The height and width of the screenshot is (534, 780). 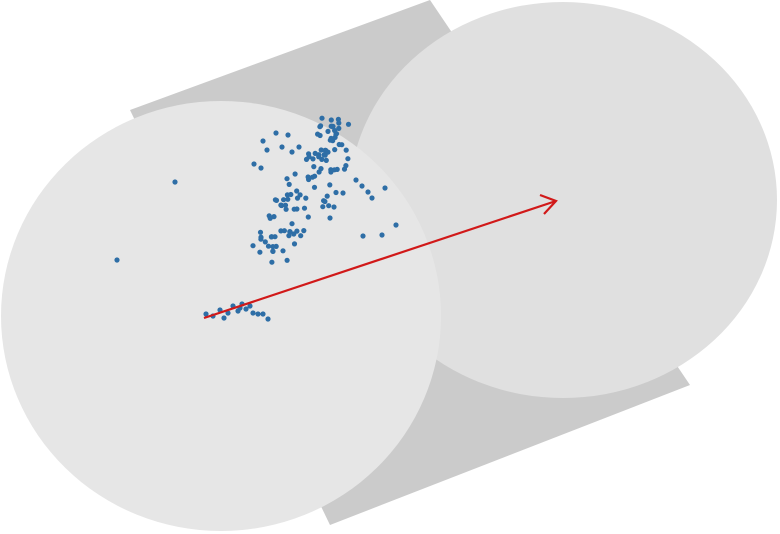 I want to click on direction-arrow, so click(x=380, y=256).